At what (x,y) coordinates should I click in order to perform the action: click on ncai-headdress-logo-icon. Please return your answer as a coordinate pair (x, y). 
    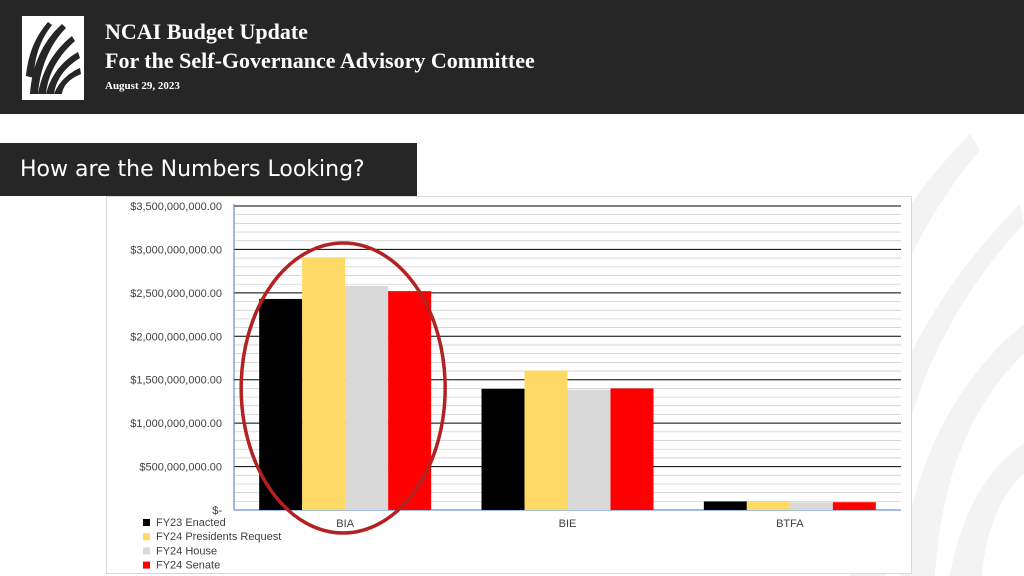
    Looking at the image, I should click on (53, 58).